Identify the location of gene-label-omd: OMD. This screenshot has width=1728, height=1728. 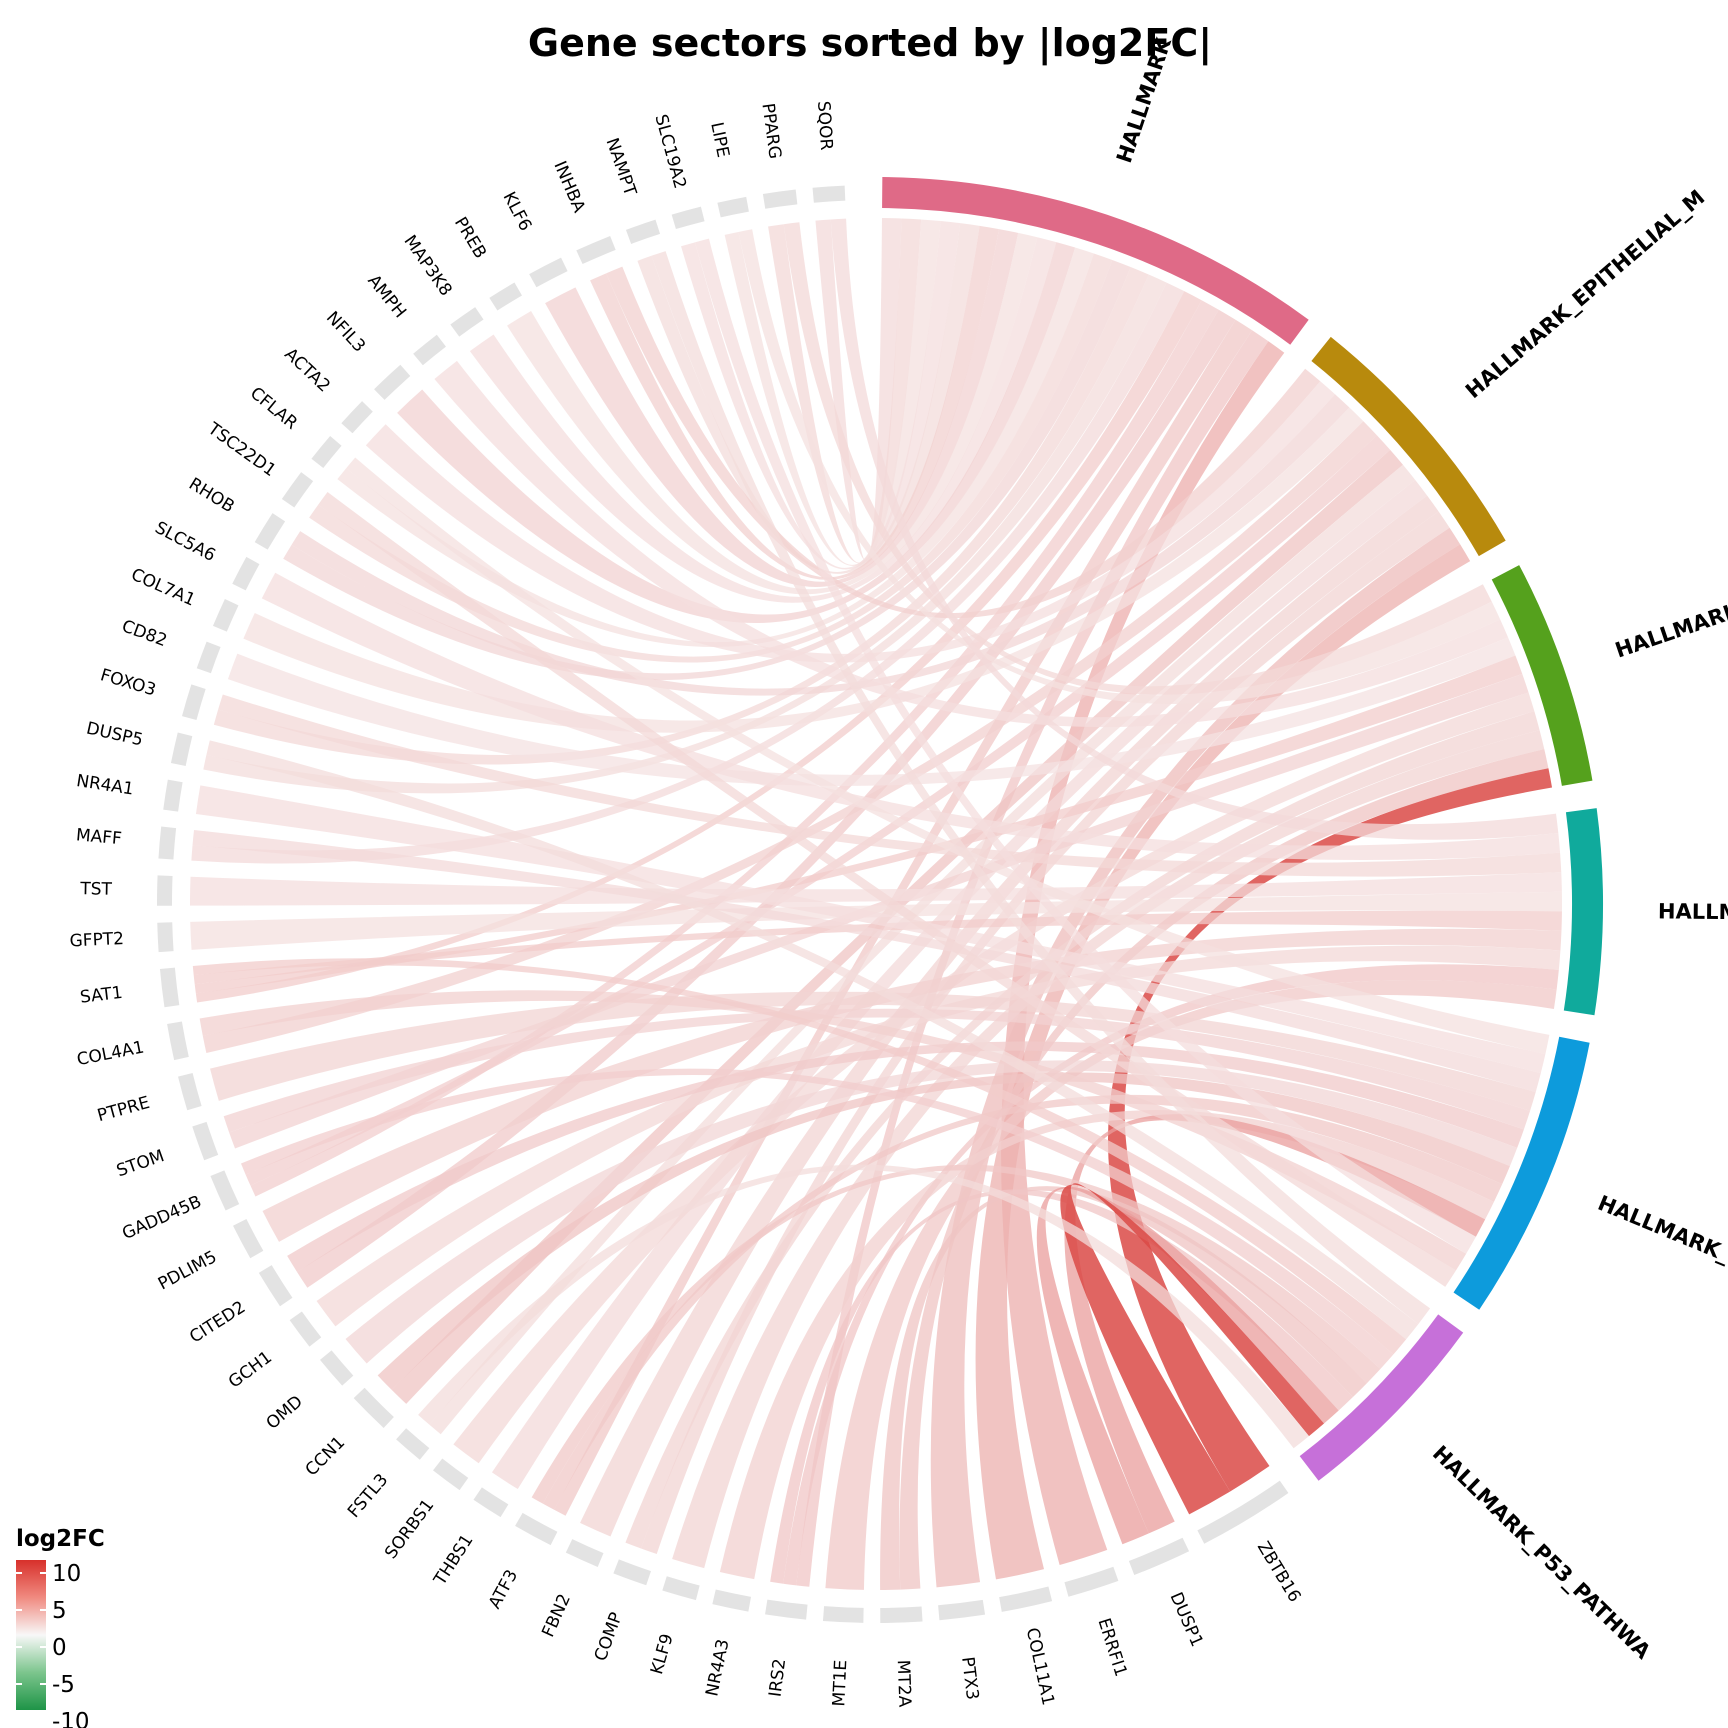
(285, 1413).